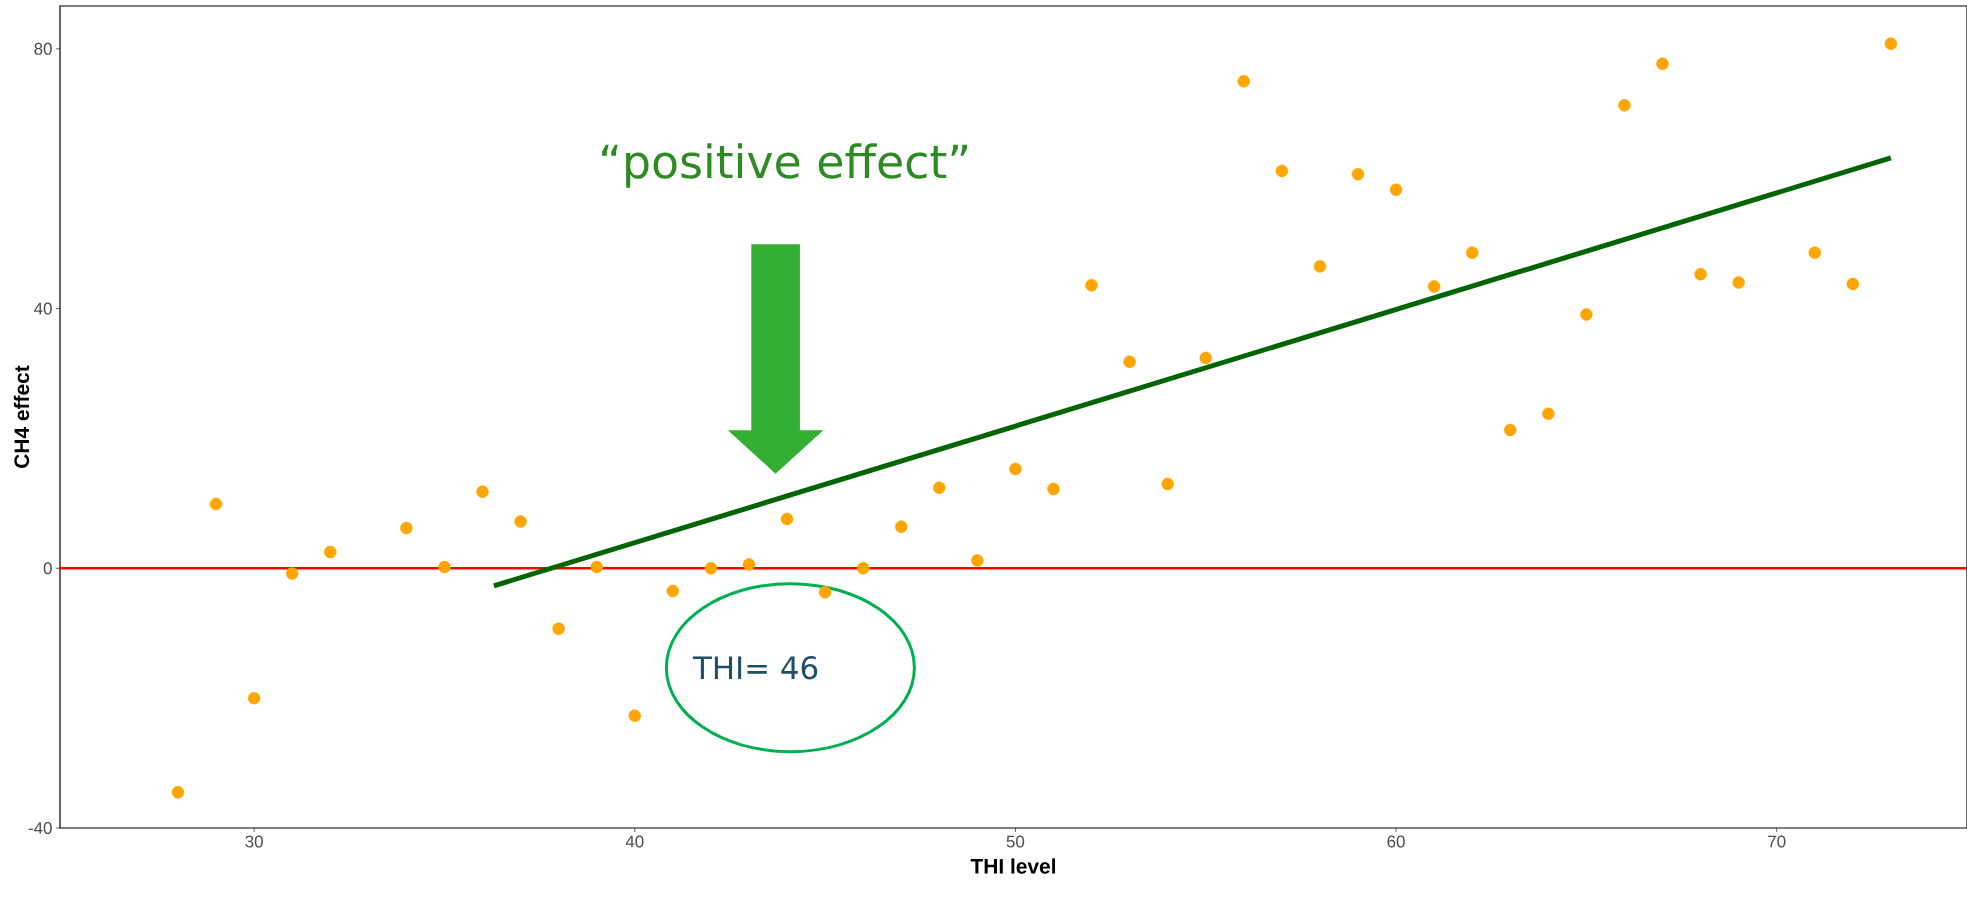 This screenshot has height=901, width=1967. Describe the element at coordinates (784, 165) in the screenshot. I see `annotation: “positive effect”` at that location.